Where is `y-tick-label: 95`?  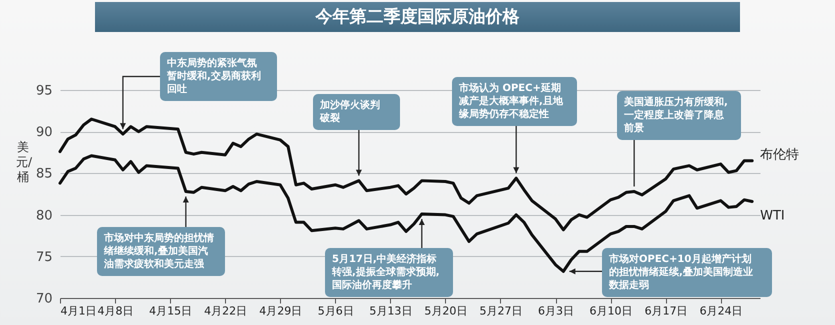
y-tick-label: 95 is located at coordinates (44, 91).